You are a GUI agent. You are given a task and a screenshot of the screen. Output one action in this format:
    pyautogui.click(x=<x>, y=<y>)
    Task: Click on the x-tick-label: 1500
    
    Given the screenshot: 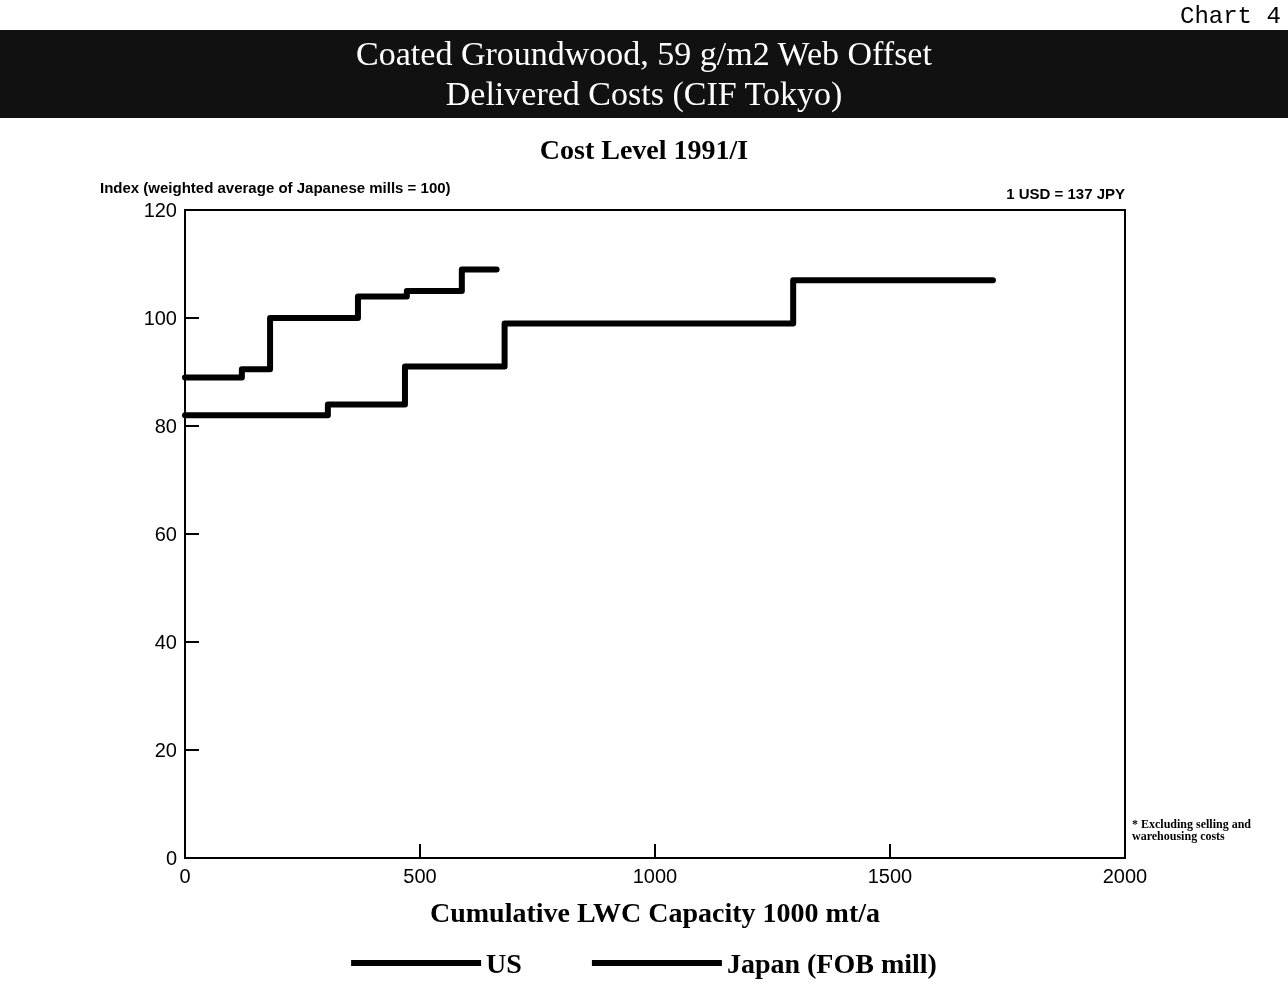 What is the action you would take?
    pyautogui.click(x=890, y=876)
    